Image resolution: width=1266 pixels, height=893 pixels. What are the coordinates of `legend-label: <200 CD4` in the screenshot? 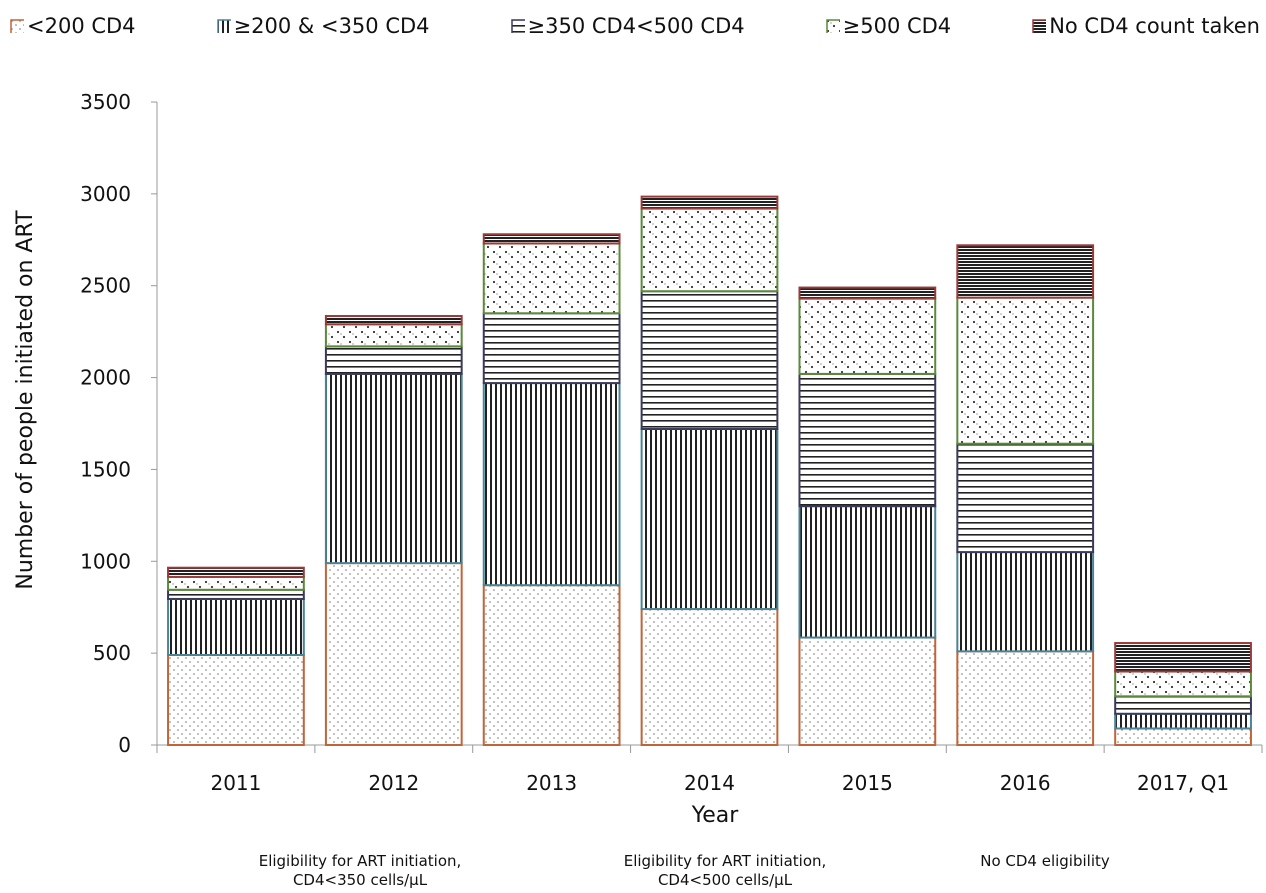 It's located at (81, 26).